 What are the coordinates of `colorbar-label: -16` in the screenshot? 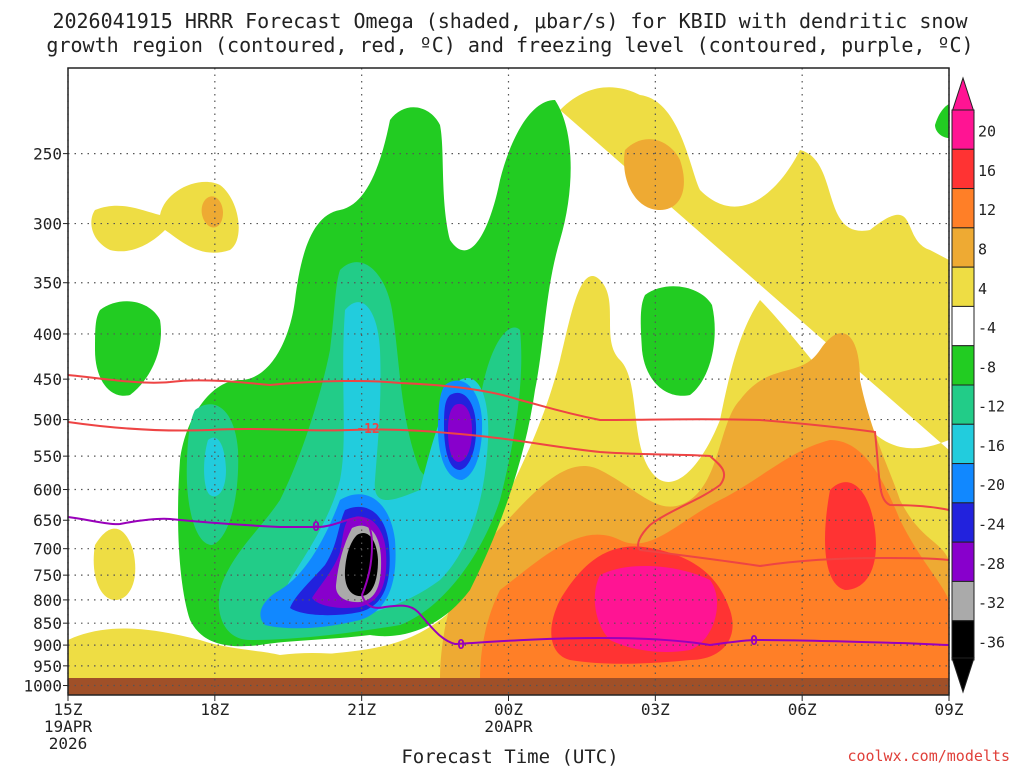 It's located at (991, 446).